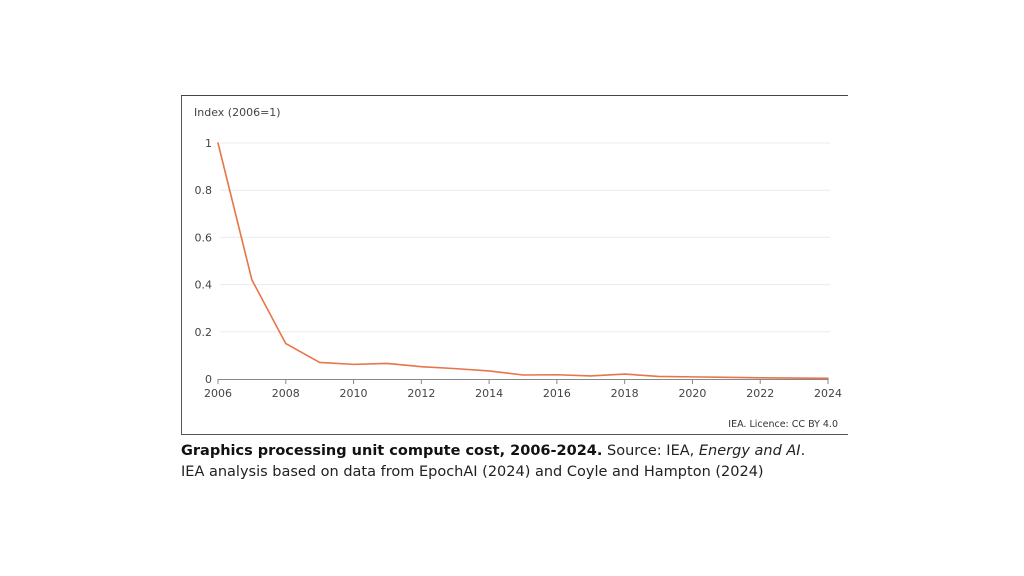  What do you see at coordinates (760, 393) in the screenshot?
I see `x-tick-label: 2022` at bounding box center [760, 393].